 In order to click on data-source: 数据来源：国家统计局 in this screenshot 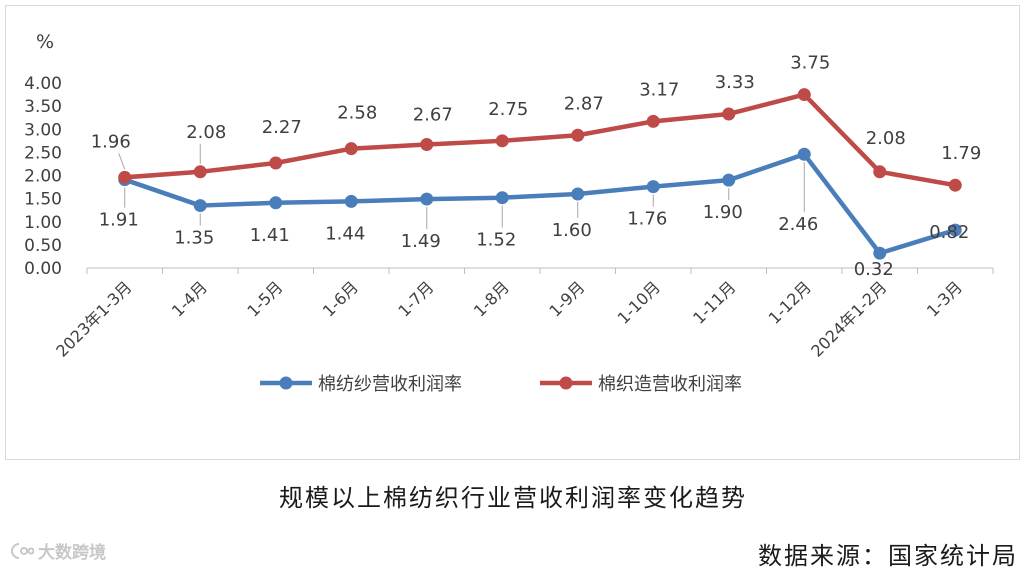, I will do `click(888, 556)`.